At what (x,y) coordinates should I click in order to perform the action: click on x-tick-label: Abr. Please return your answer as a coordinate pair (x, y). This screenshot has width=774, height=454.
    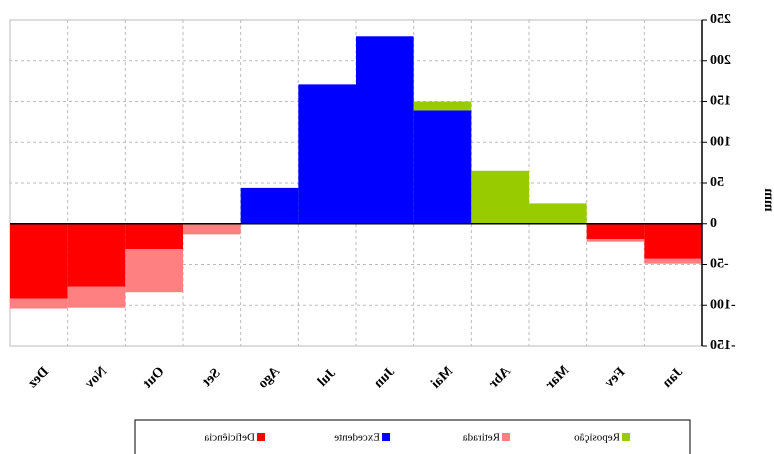
    Looking at the image, I should click on (500, 378).